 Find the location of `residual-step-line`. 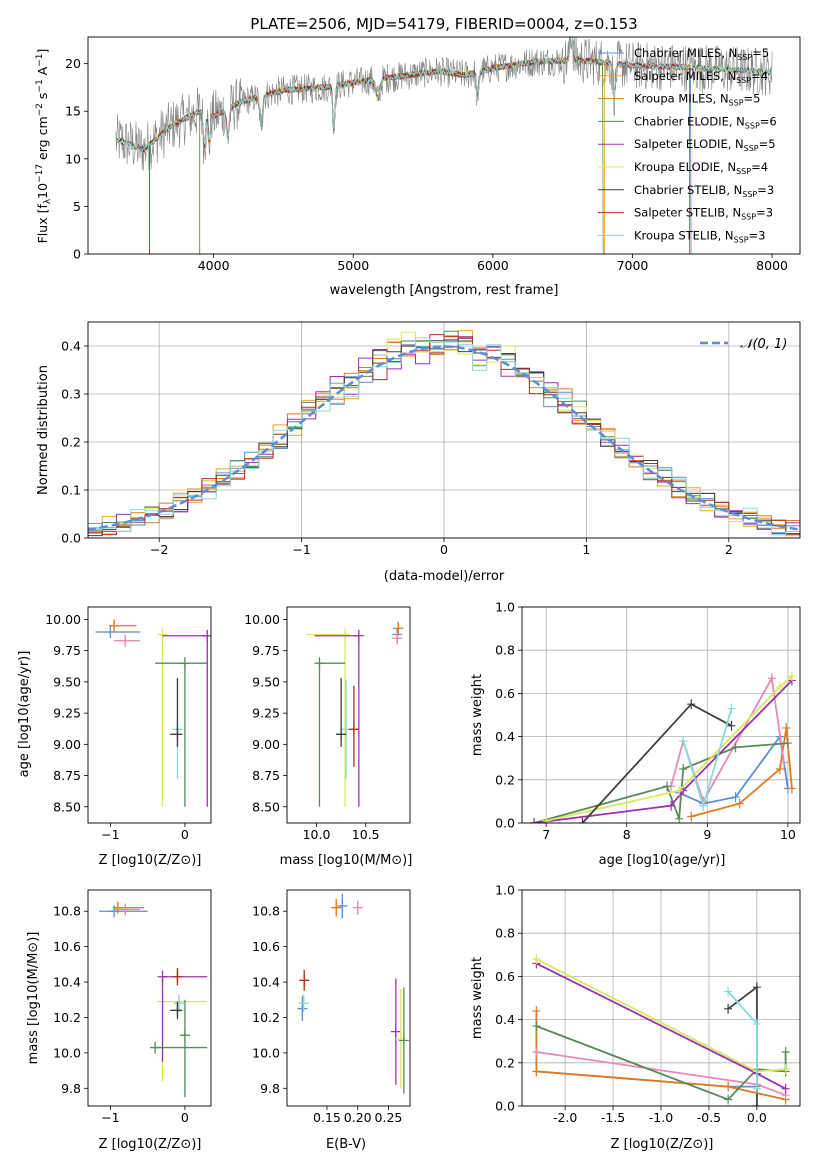

residual-step-line is located at coordinates (444, 438).